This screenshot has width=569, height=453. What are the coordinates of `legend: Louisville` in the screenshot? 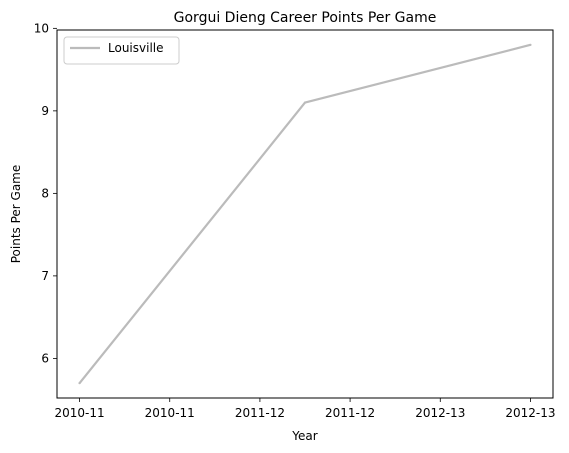 It's located at (121, 50).